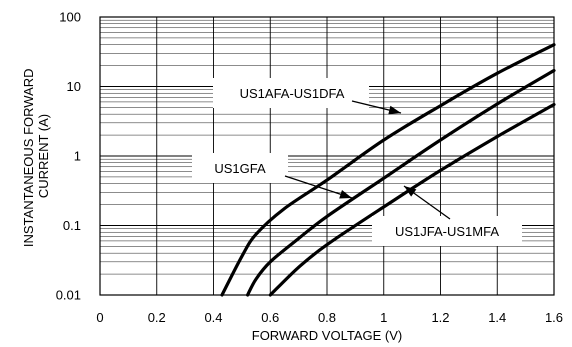 The height and width of the screenshot is (347, 572). I want to click on x-tick-labels: 0 0.2 0.4 0.6 0.8 1 1.2 1.4 1.6, so click(329, 317).